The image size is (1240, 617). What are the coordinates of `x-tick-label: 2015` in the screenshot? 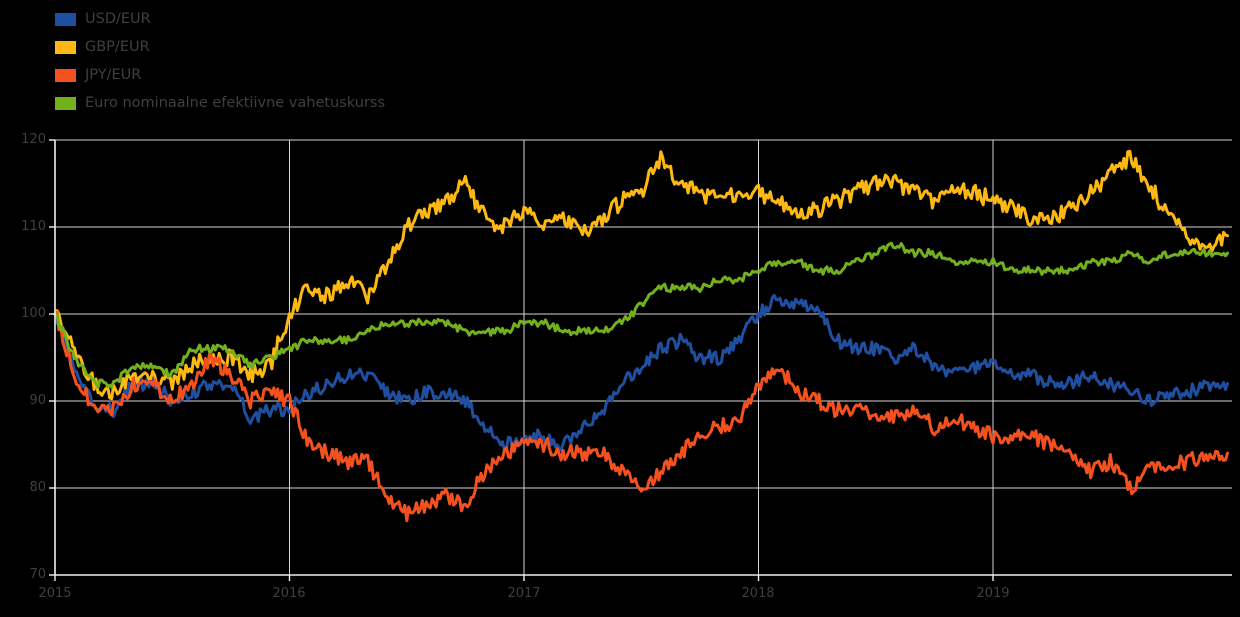 It's located at (55, 593).